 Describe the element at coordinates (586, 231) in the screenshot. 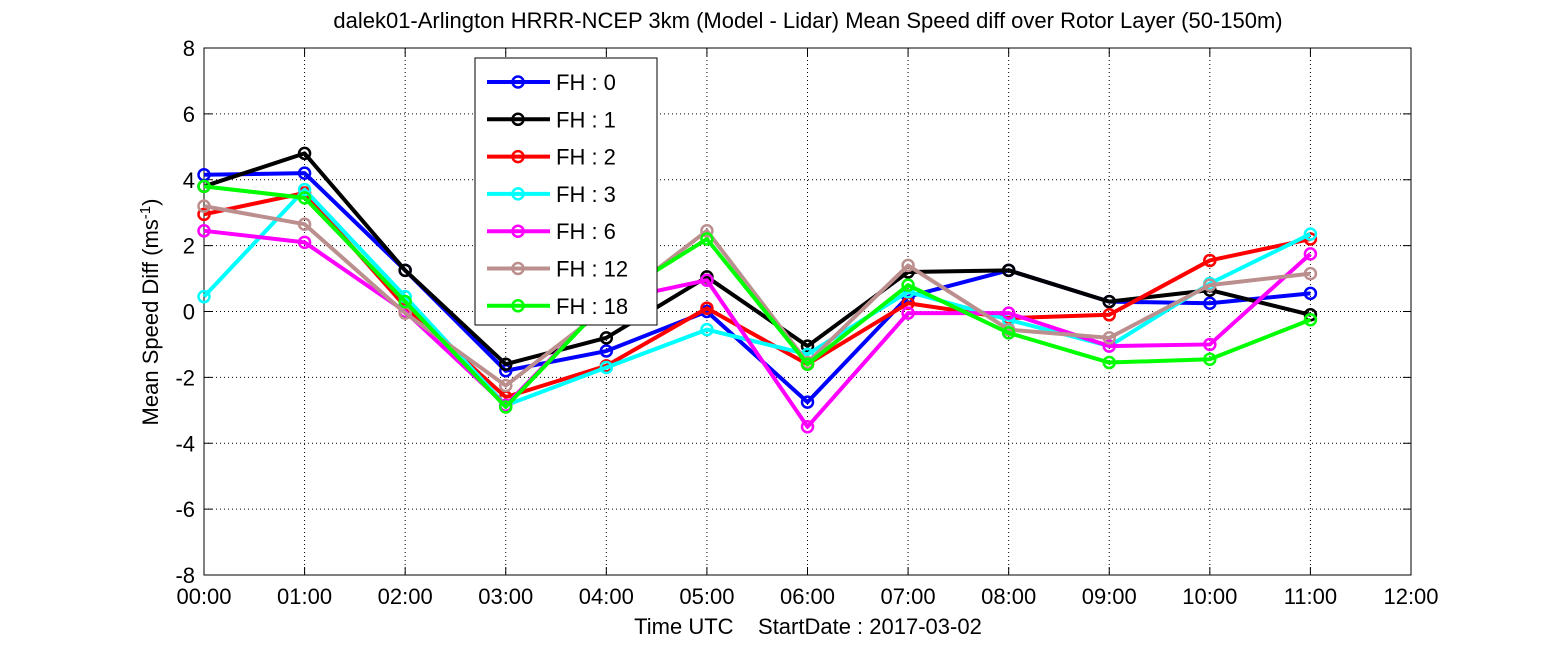

I see `legend-label: FH : 6` at that location.